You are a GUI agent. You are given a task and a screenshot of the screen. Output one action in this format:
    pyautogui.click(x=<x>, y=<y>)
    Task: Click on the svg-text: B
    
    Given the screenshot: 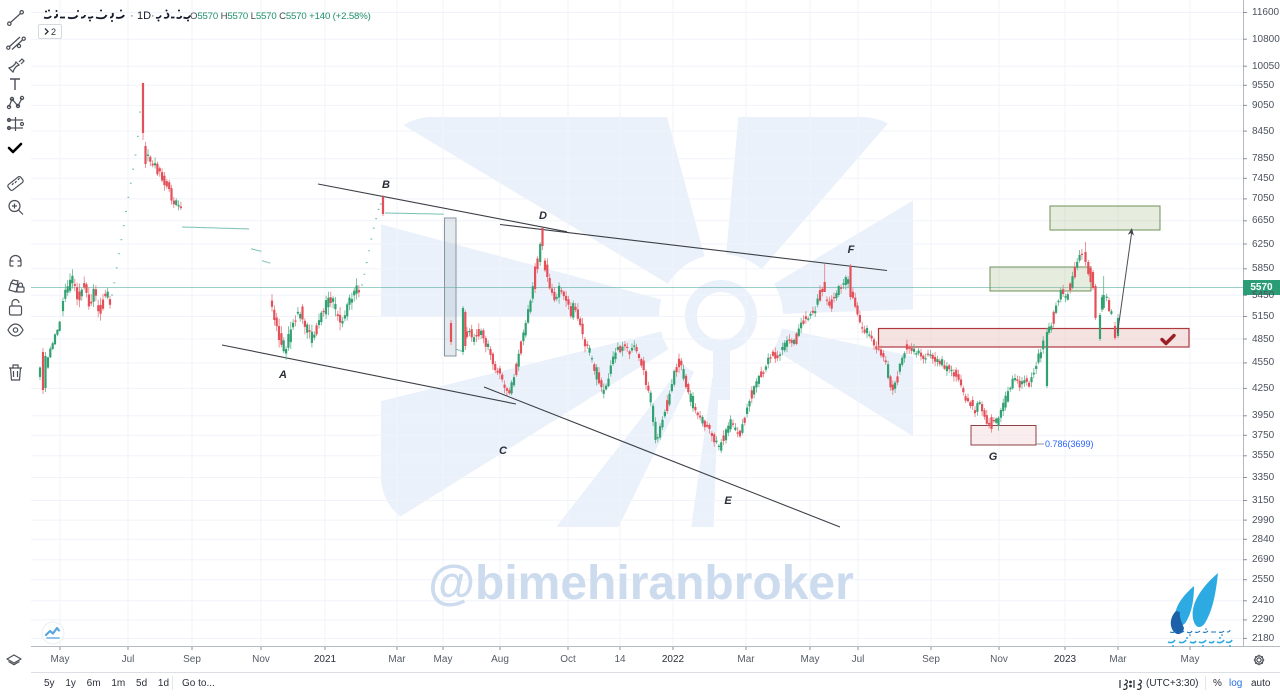 What is the action you would take?
    pyautogui.click(x=386, y=185)
    